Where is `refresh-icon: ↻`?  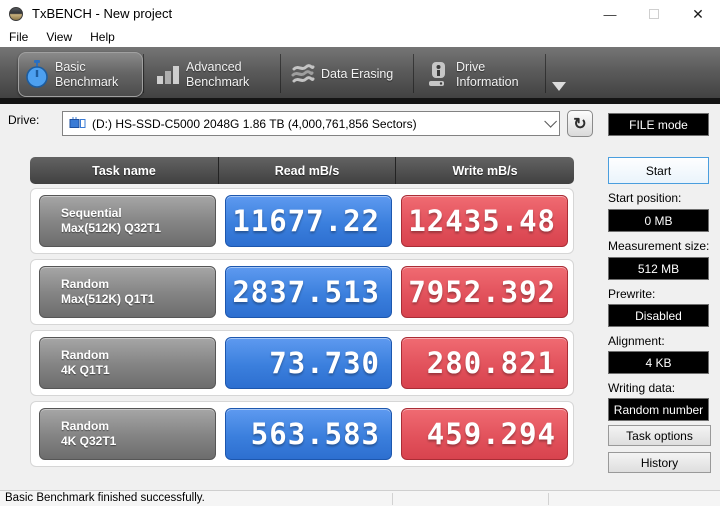
refresh-icon: ↻ is located at coordinates (580, 124).